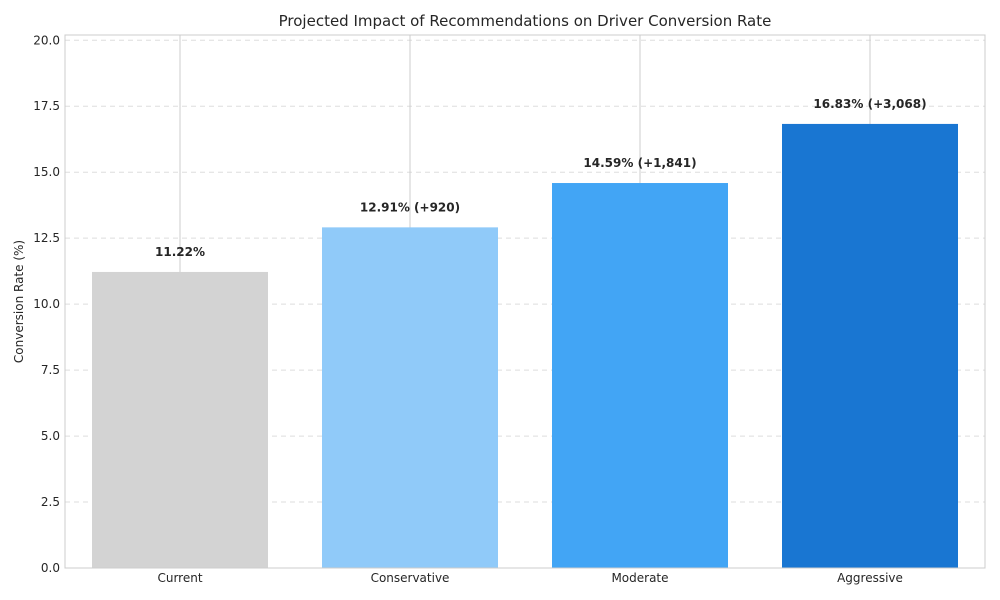 This screenshot has height=600, width=1000. I want to click on y-tick-label: 10.0, so click(46, 304).